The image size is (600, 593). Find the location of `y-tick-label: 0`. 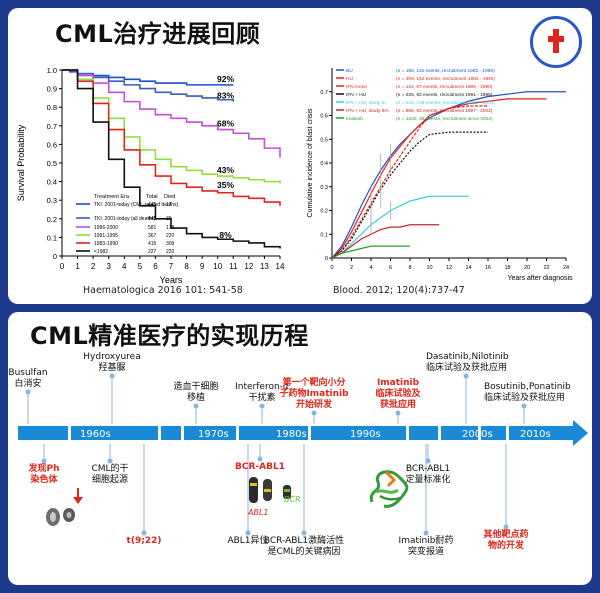

y-tick-label: 0 is located at coordinates (326, 259).